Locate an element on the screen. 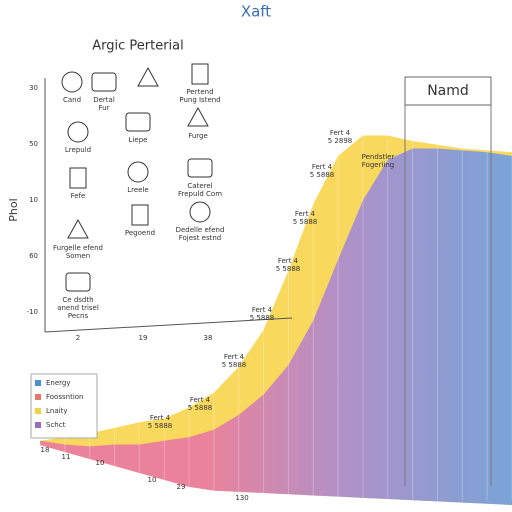 This screenshot has height=512, width=512. panel-y-tick: -10 is located at coordinates (32, 312).